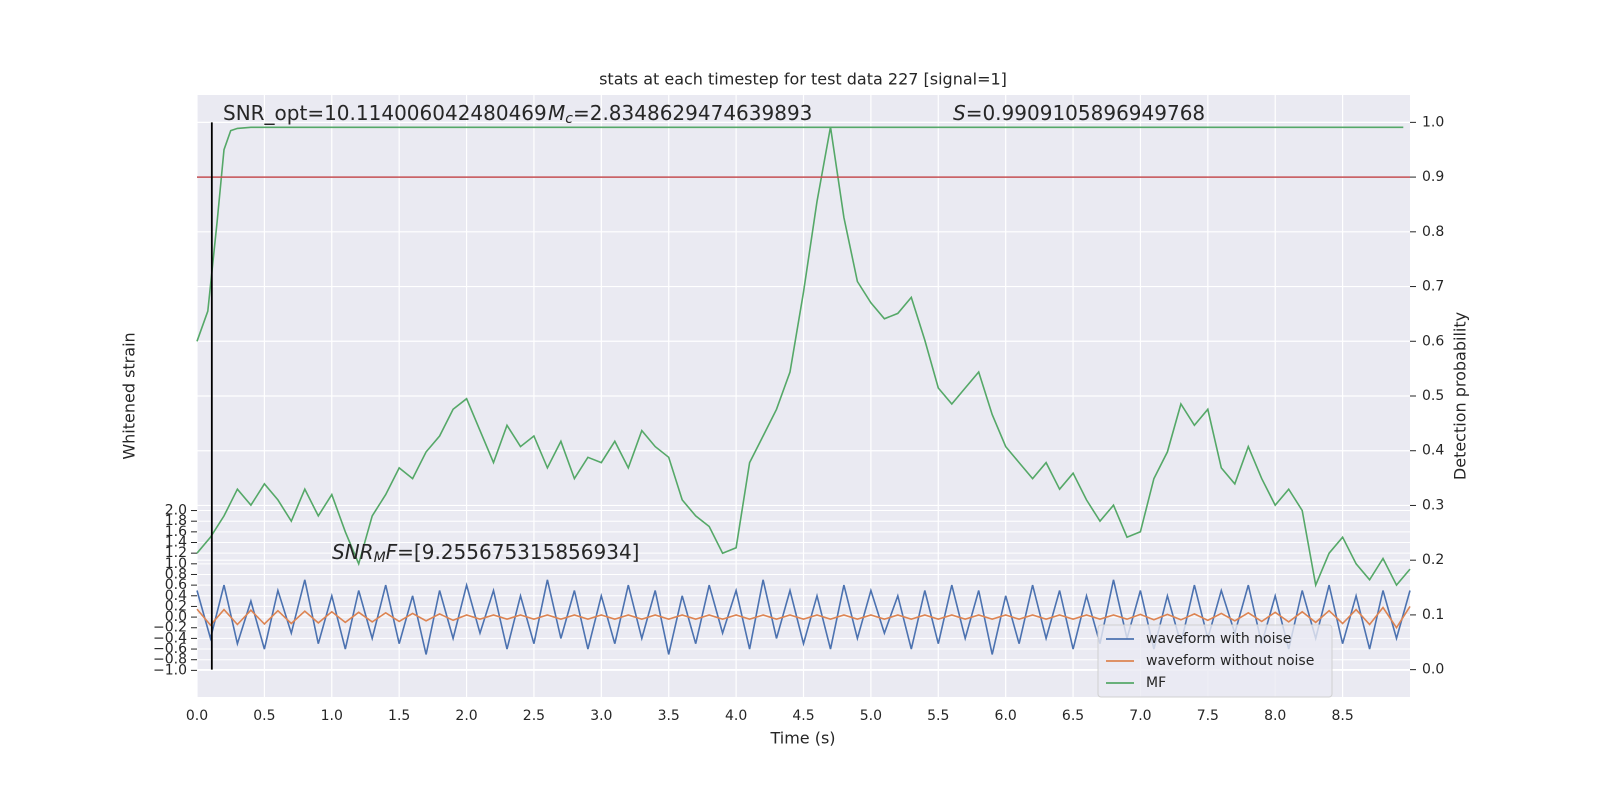 The height and width of the screenshot is (804, 1600). Describe the element at coordinates (466, 716) in the screenshot. I see `x-tick-label: 2.0` at that location.